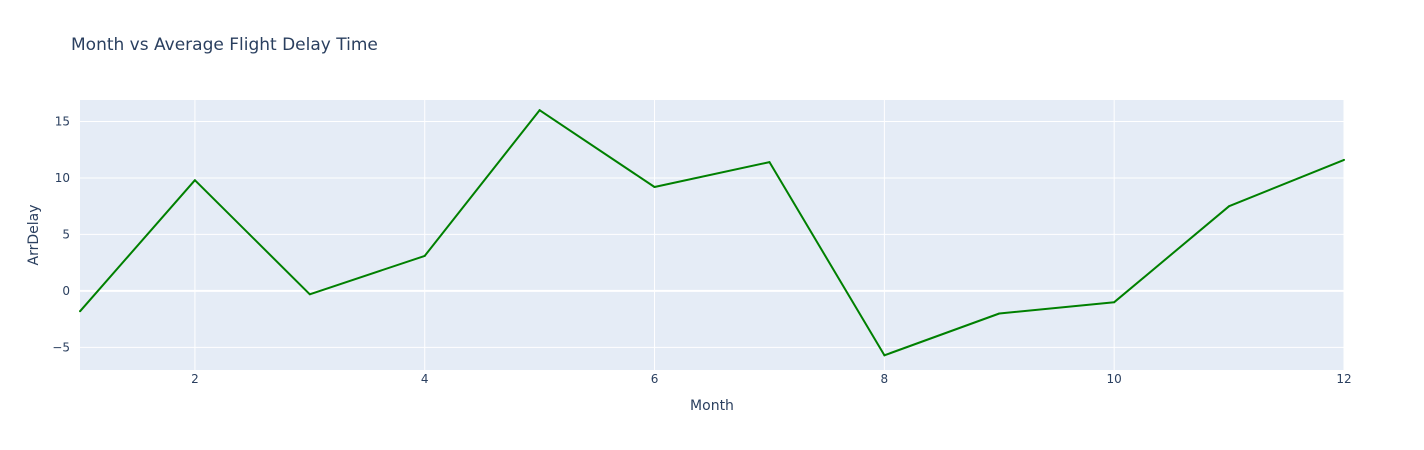 The height and width of the screenshot is (450, 1424). What do you see at coordinates (34, 235) in the screenshot?
I see `y-axis-title: ArrDelay` at bounding box center [34, 235].